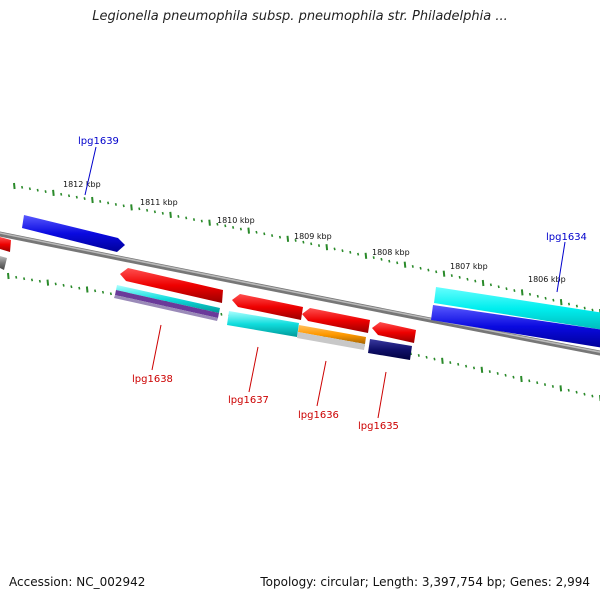 The height and width of the screenshot is (600, 600). I want to click on gene-arrow-lpg1638, so click(171, 285).